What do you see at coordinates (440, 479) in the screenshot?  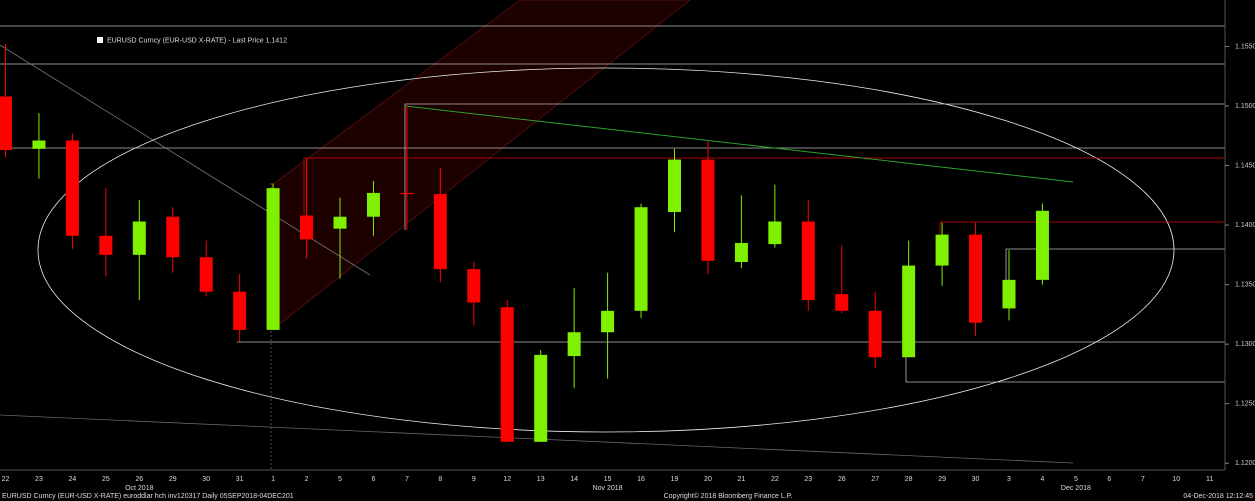 I see `x-tick-label: 8` at bounding box center [440, 479].